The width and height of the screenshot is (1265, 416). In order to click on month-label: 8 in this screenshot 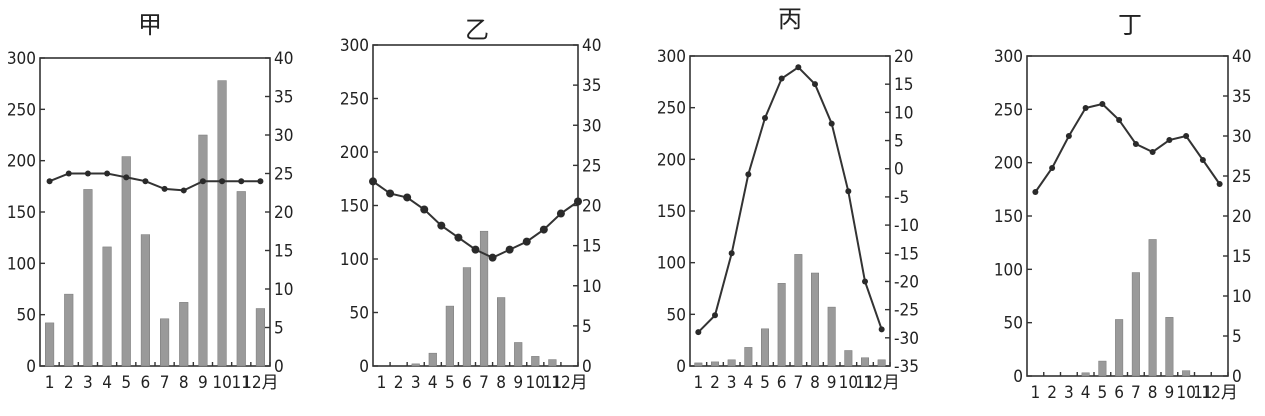, I will do `click(1153, 393)`.